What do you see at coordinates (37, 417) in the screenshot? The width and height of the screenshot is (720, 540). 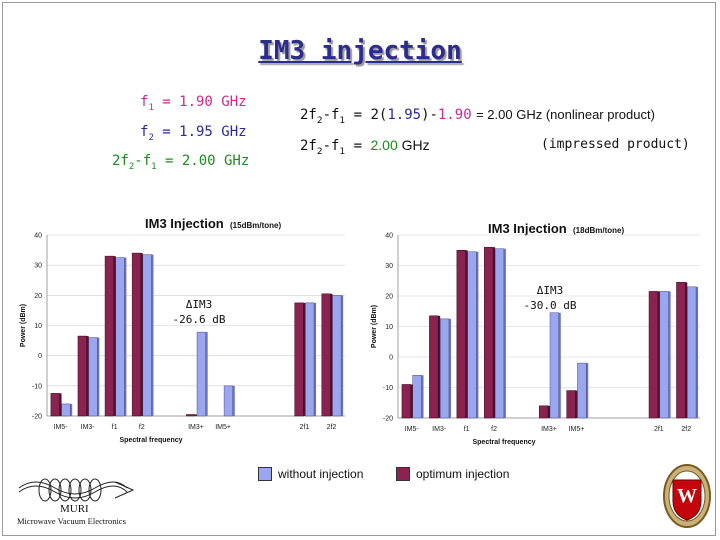 I see `chart0-ytick: -20` at bounding box center [37, 417].